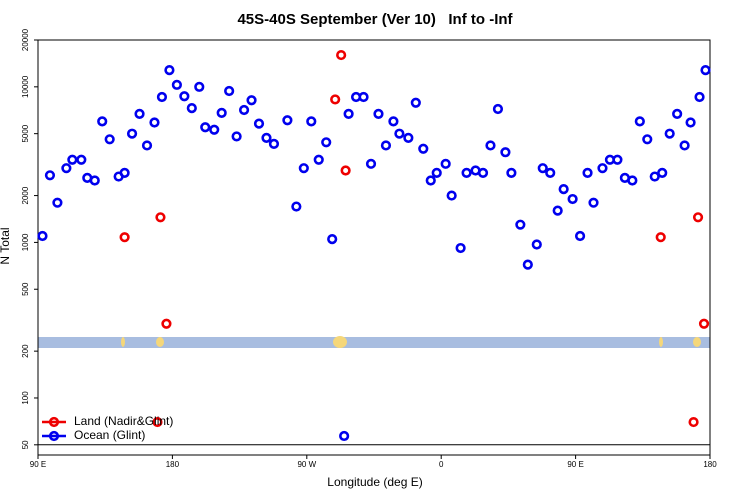 The height and width of the screenshot is (500, 750). Describe the element at coordinates (374, 342) in the screenshot. I see `map-strip` at that location.